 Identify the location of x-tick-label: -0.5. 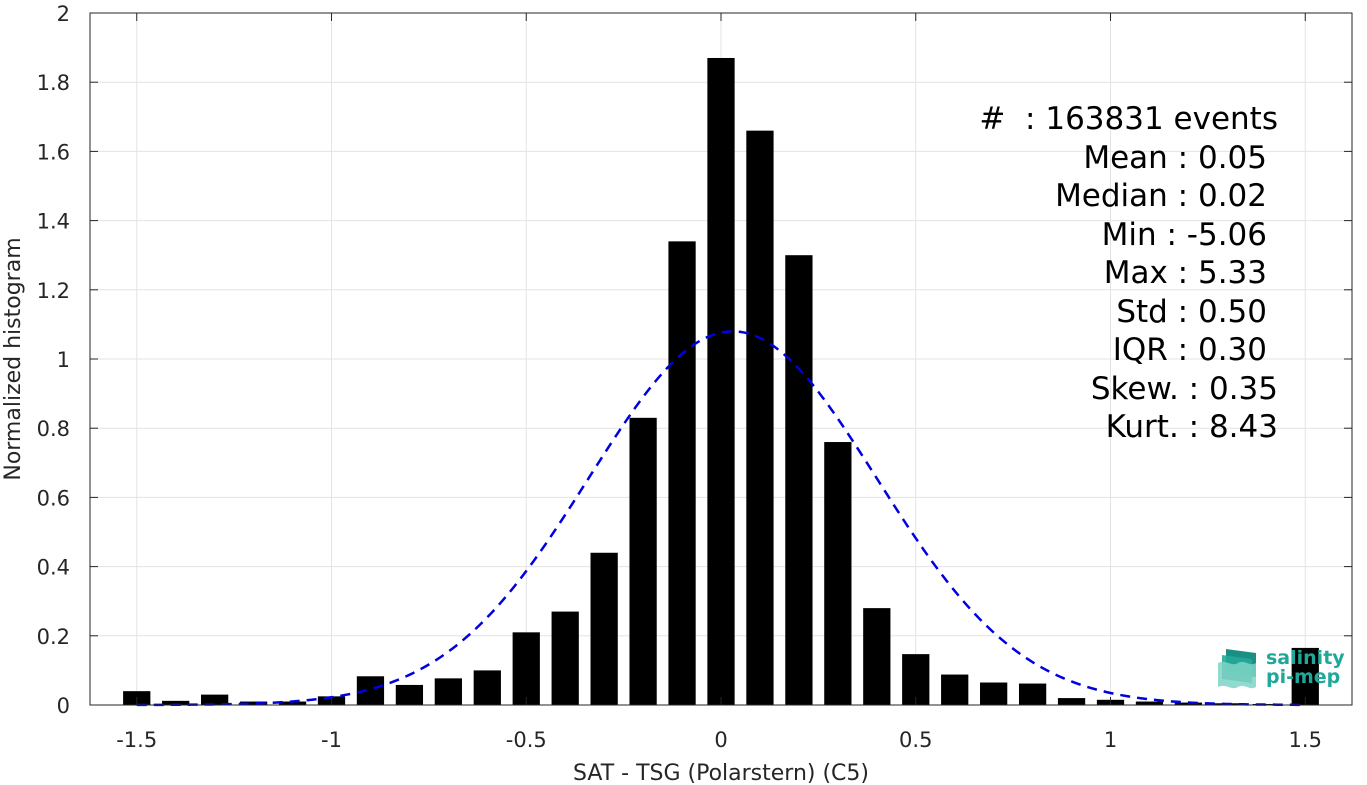
(526, 740).